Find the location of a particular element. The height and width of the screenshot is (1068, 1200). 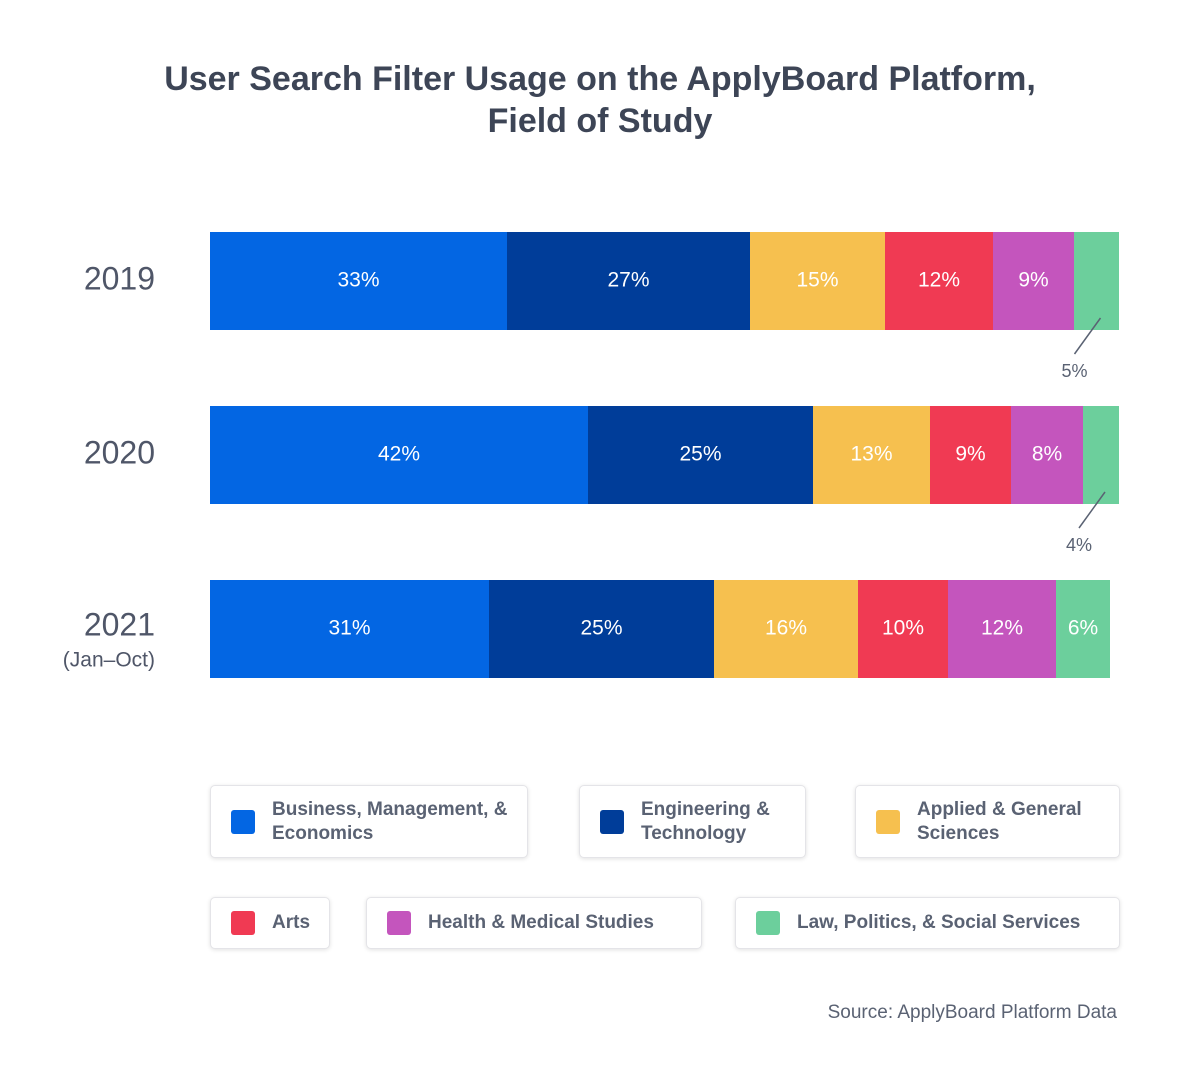

data-label: 4% is located at coordinates (1079, 545).